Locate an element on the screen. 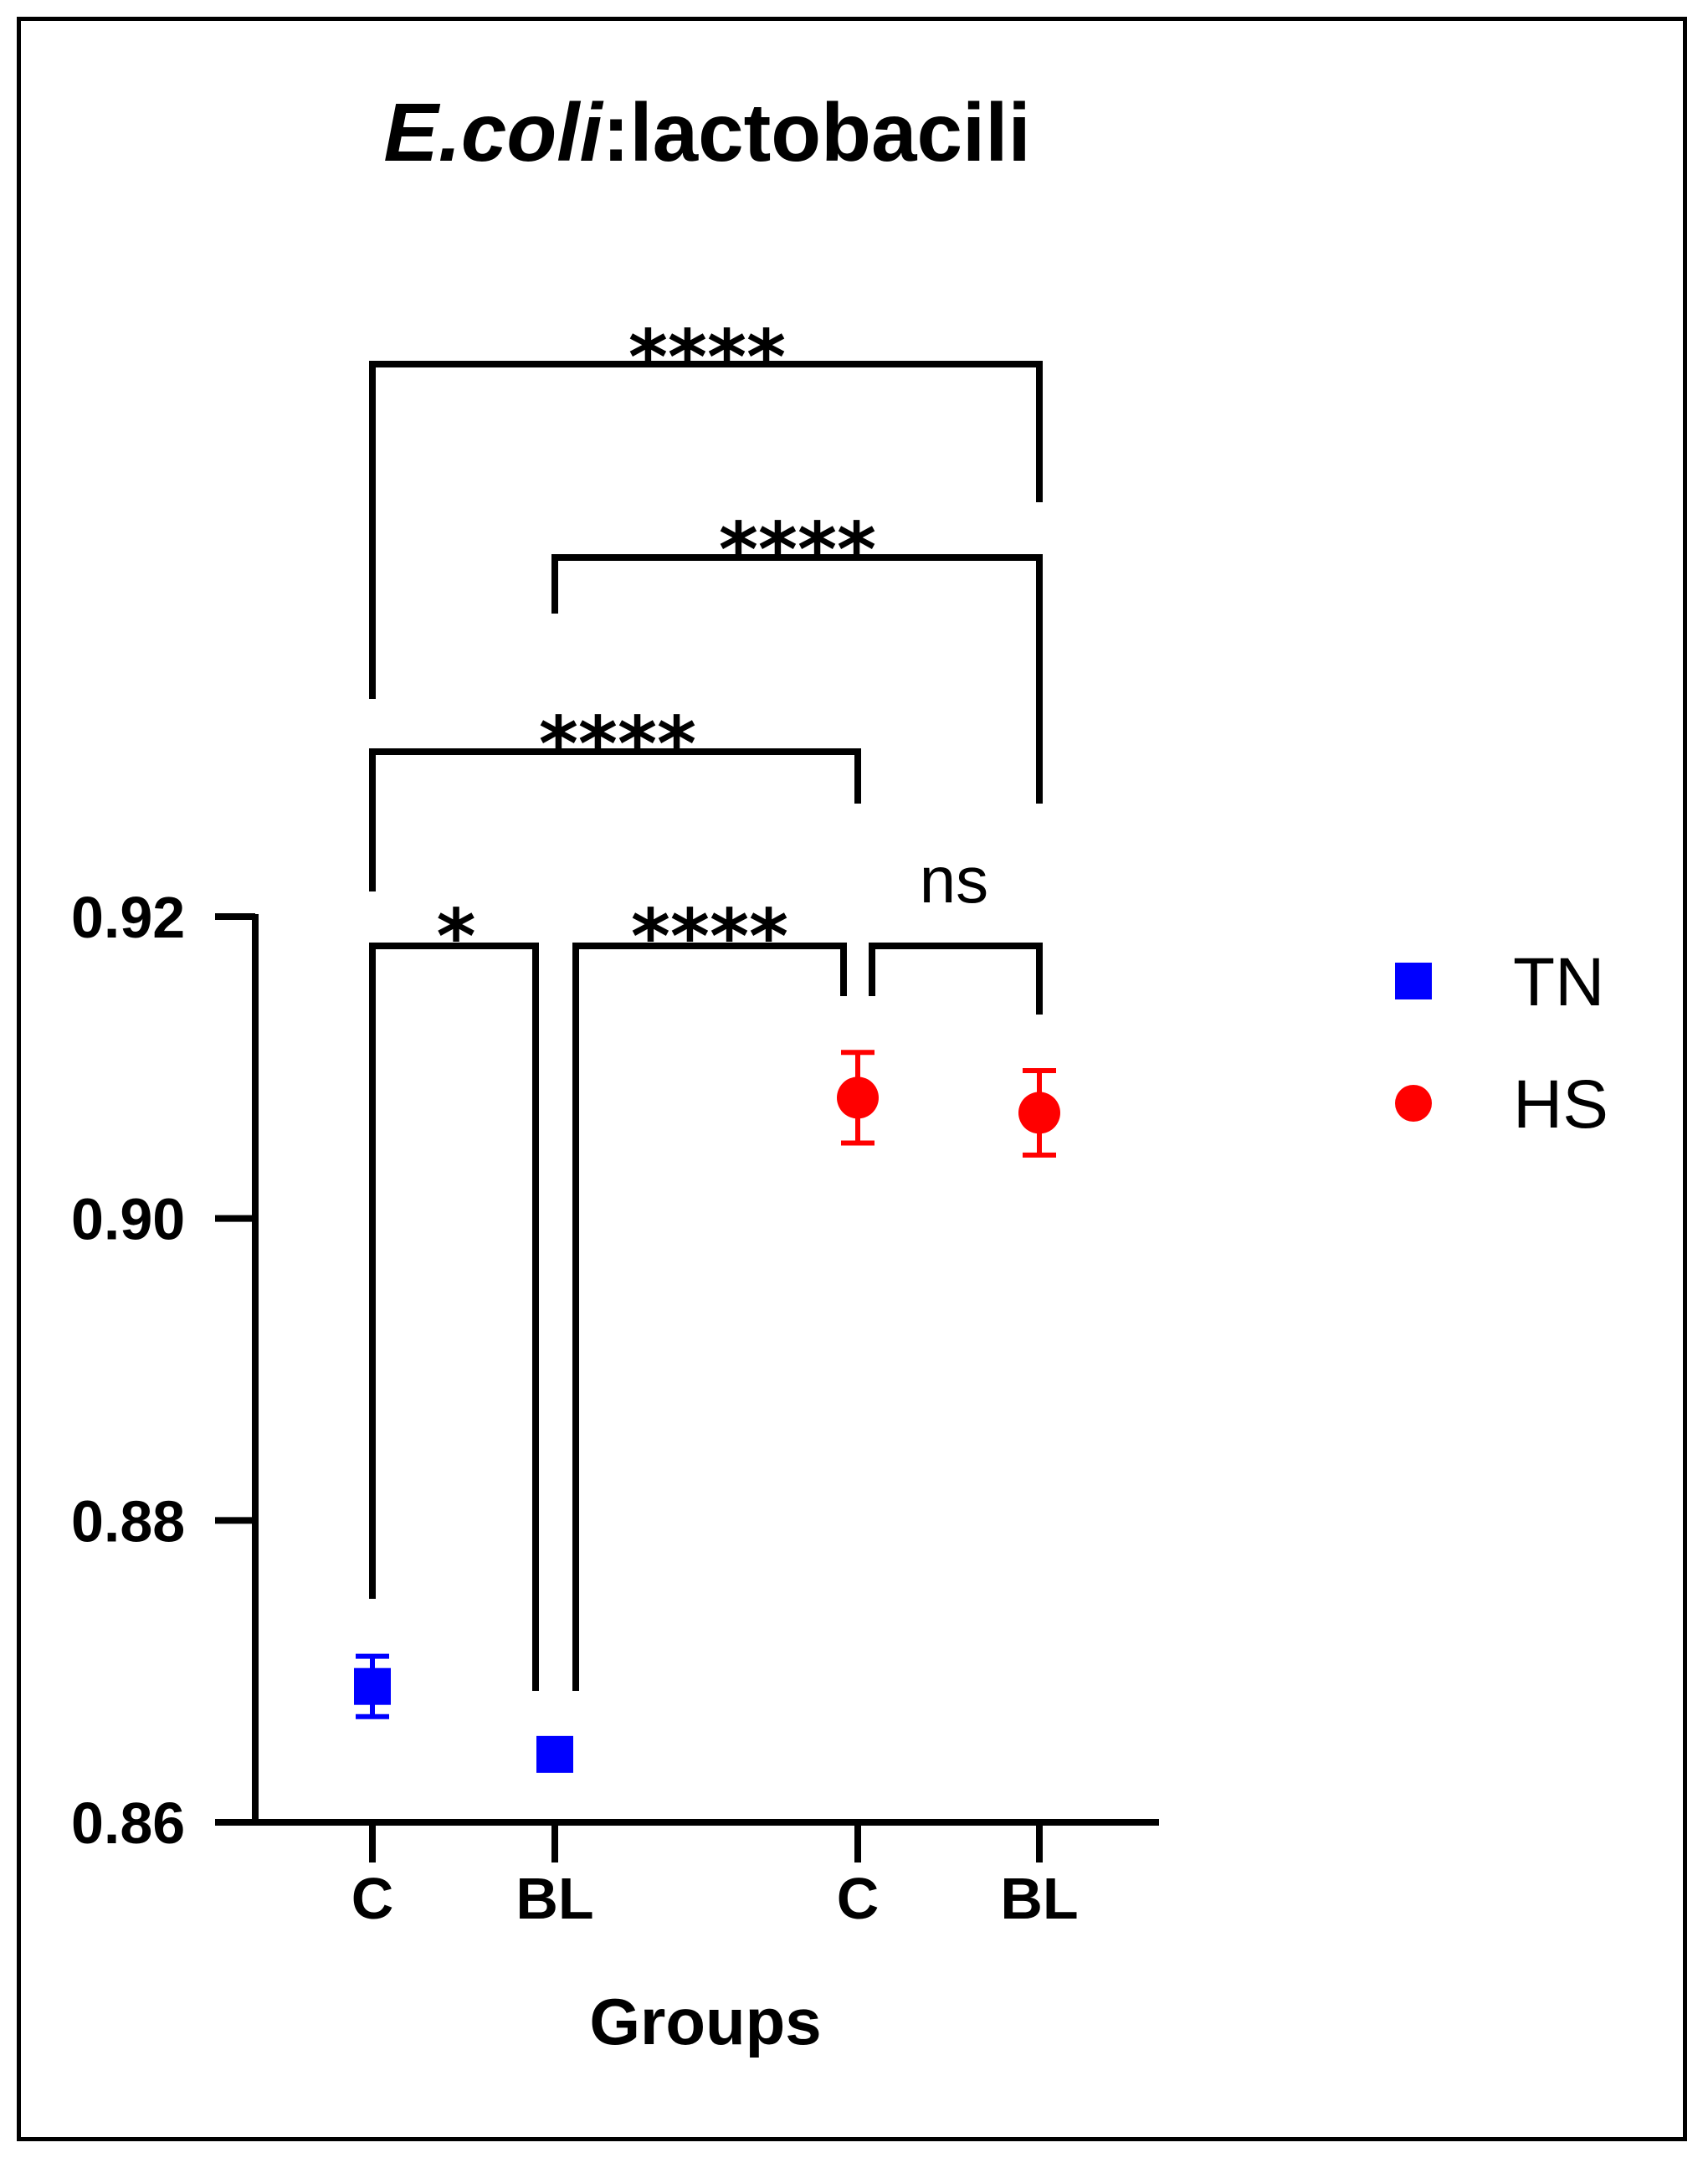 The height and width of the screenshot is (2163, 1708). y-tick-label: 0.86 is located at coordinates (128, 1823).